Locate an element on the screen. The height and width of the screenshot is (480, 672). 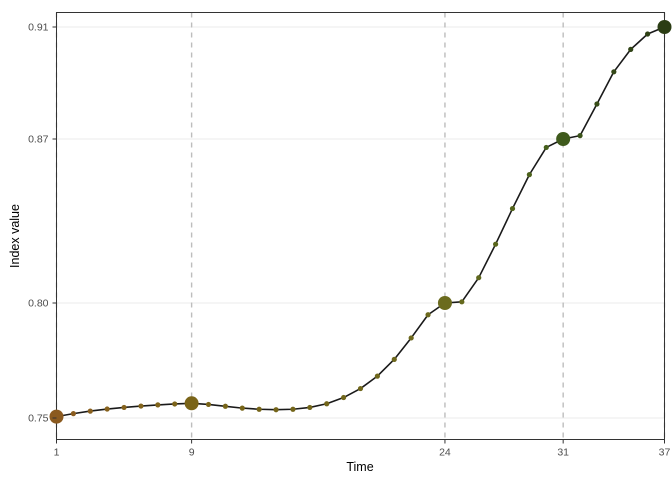
x-axis-title: Time is located at coordinates (359, 467).